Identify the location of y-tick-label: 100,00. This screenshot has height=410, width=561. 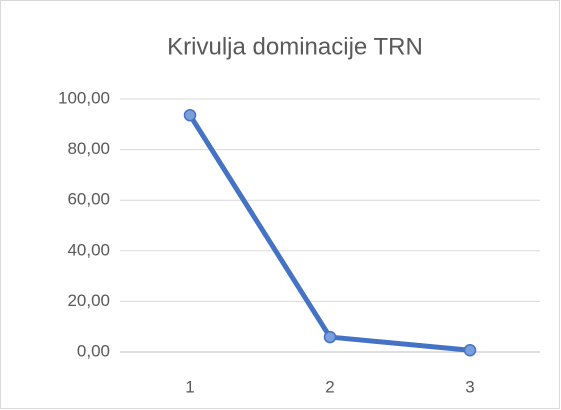
(84, 97).